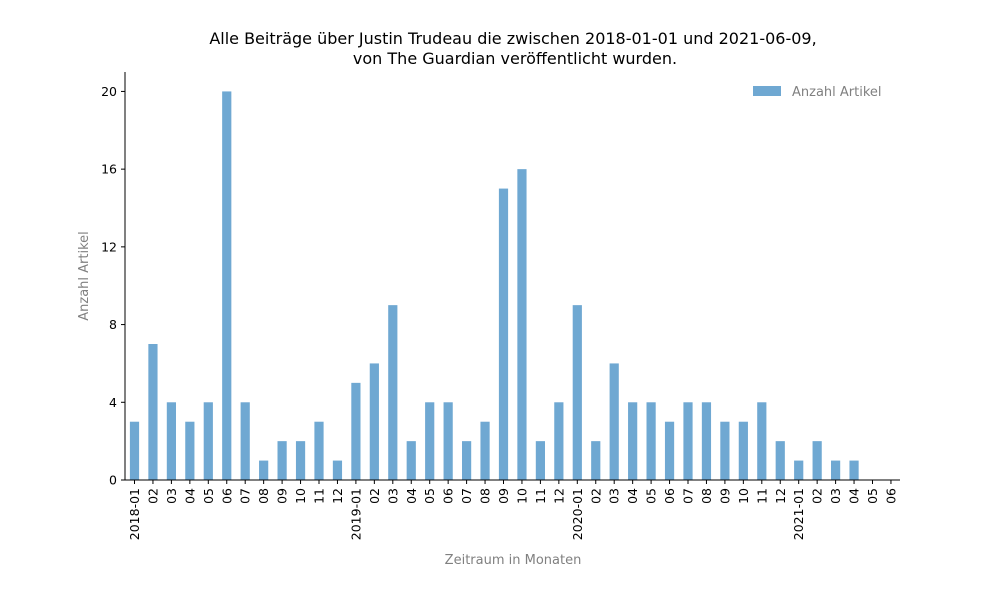 This screenshot has width=1000, height=600. I want to click on x-tick-label-33: 10, so click(743, 496).